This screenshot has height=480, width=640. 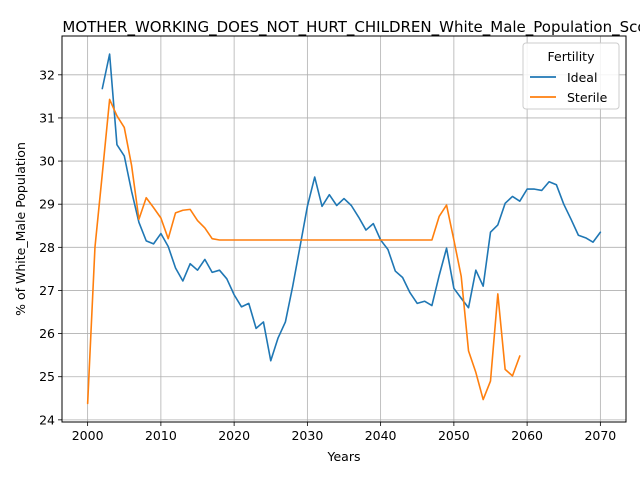 What do you see at coordinates (344, 456) in the screenshot?
I see `x-axis-label: Years` at bounding box center [344, 456].